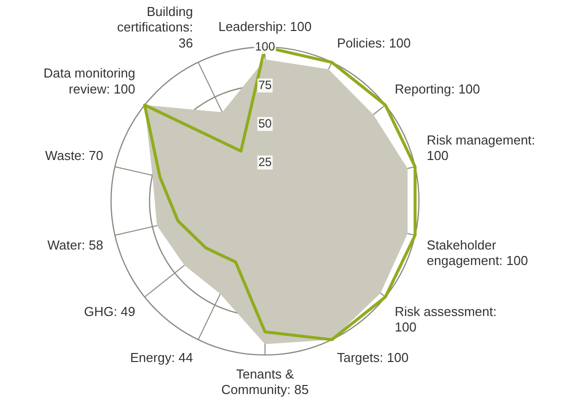 The image size is (565, 403). I want to click on y-tick-label: 75, so click(265, 85).